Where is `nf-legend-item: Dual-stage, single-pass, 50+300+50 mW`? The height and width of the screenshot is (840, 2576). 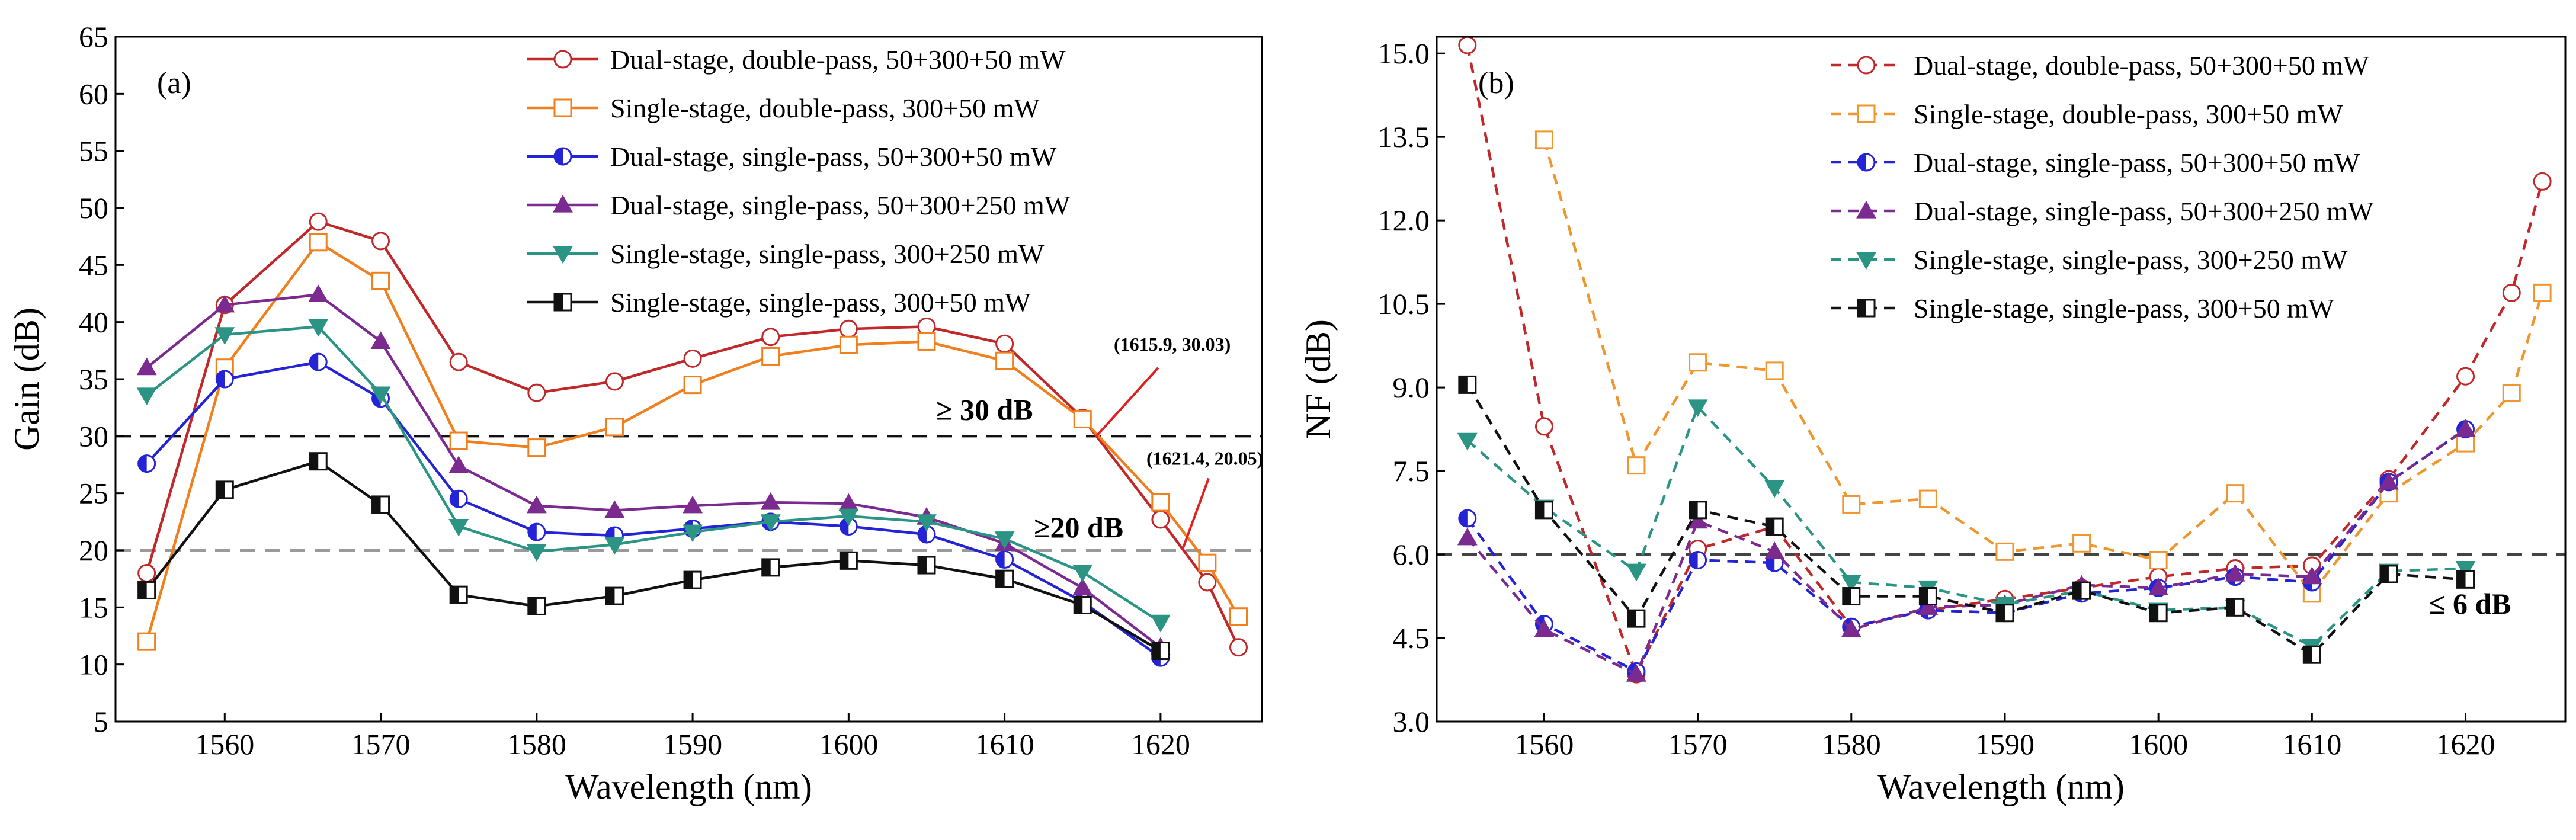 nf-legend-item: Dual-stage, single-pass, 50+300+50 mW is located at coordinates (2095, 163).